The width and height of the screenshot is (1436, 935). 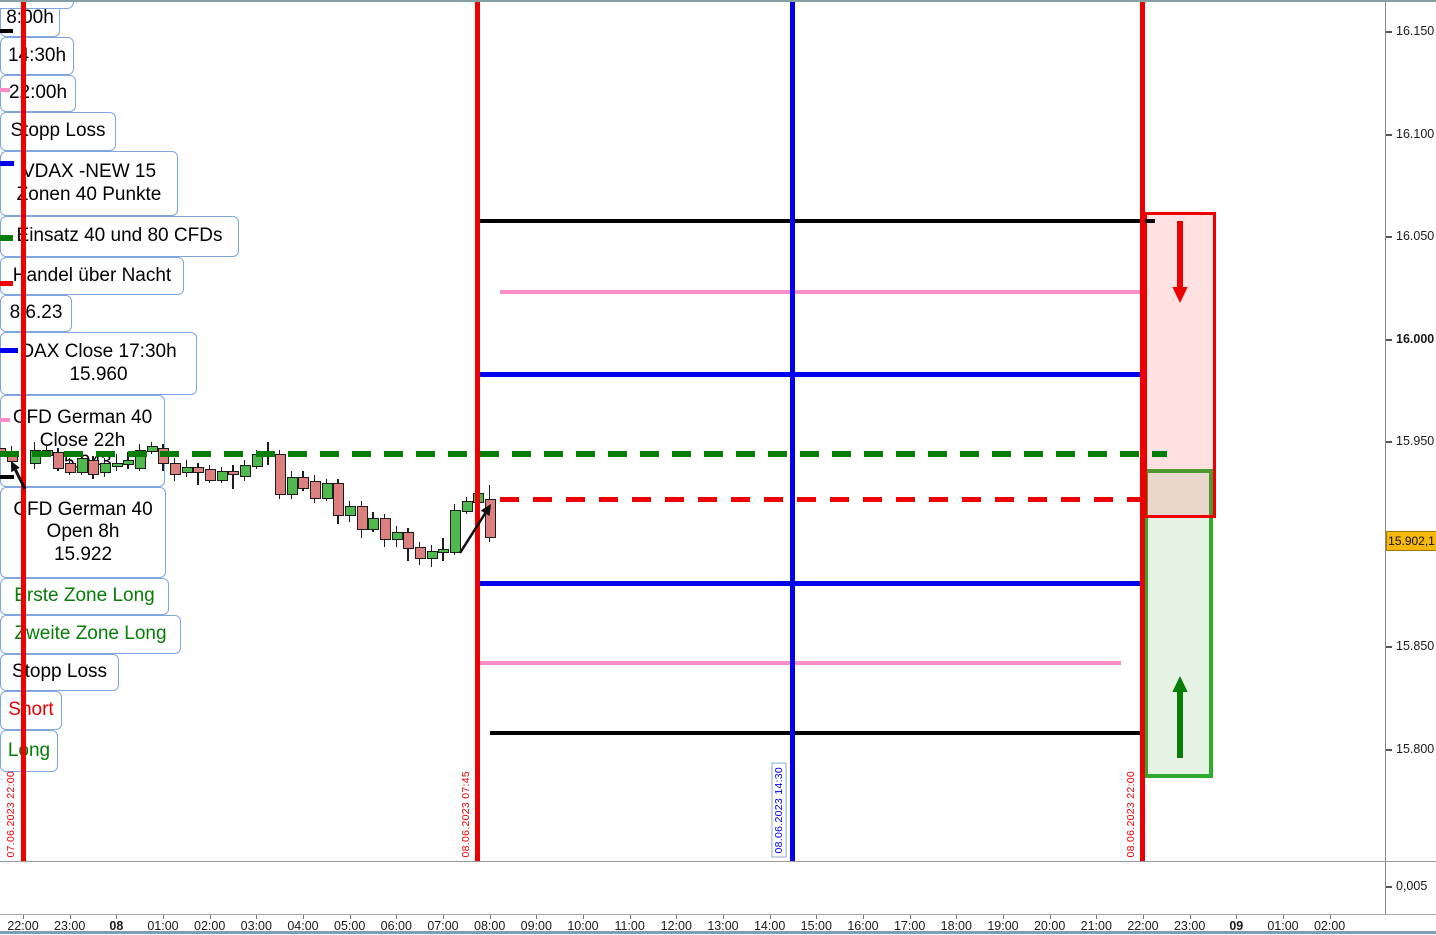 What do you see at coordinates (84, 596) in the screenshot?
I see `erste-zone-label: Erste Zone Long` at bounding box center [84, 596].